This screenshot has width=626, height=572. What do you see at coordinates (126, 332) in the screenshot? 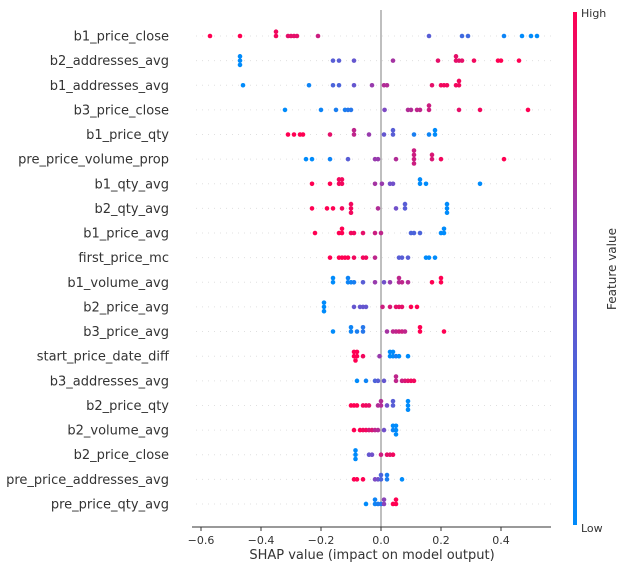
I see `feature-label: b3_price_avg` at bounding box center [126, 332].